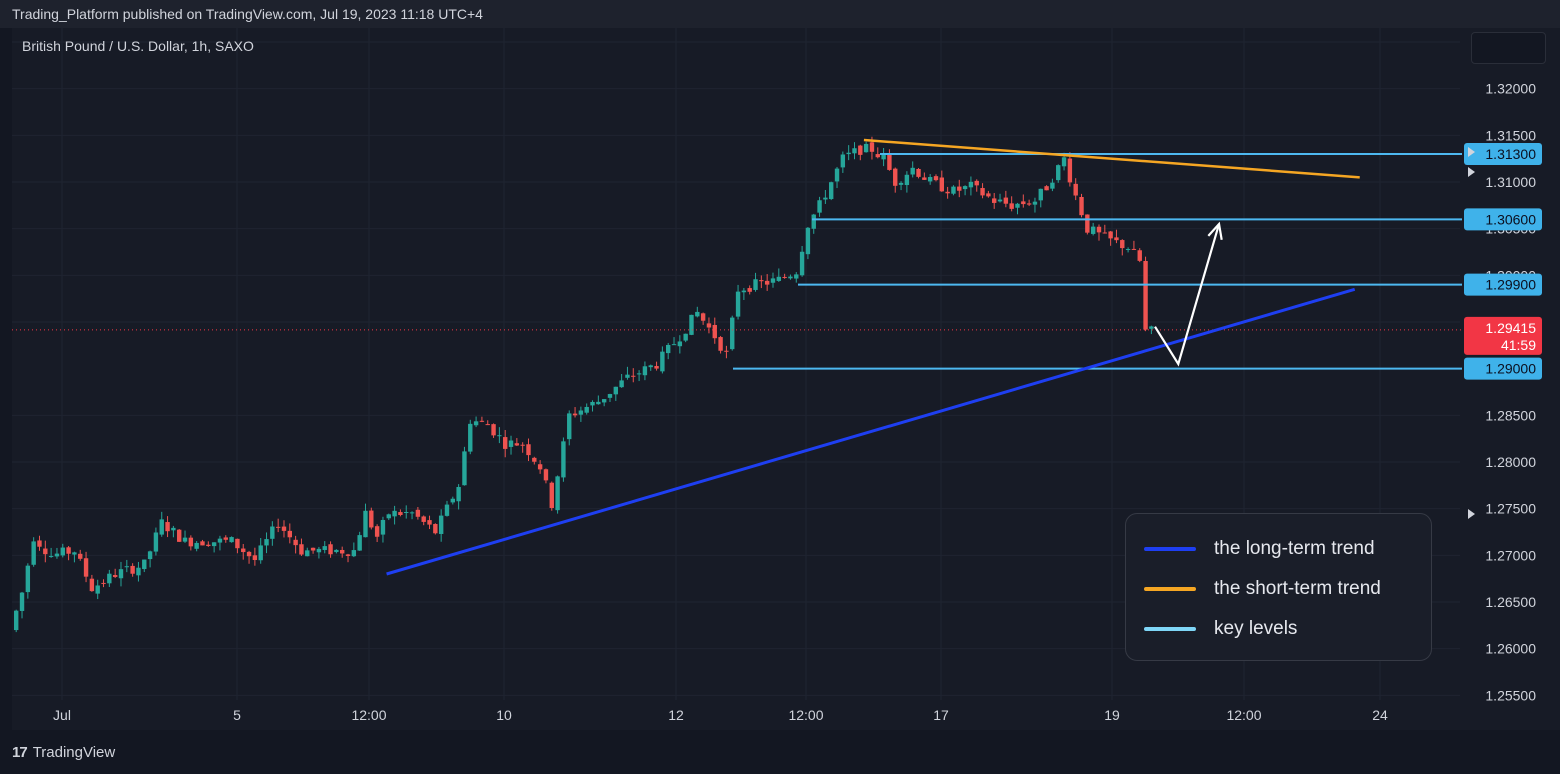 This screenshot has height=774, width=1560. I want to click on legend-label: the short-term trend, so click(1297, 588).